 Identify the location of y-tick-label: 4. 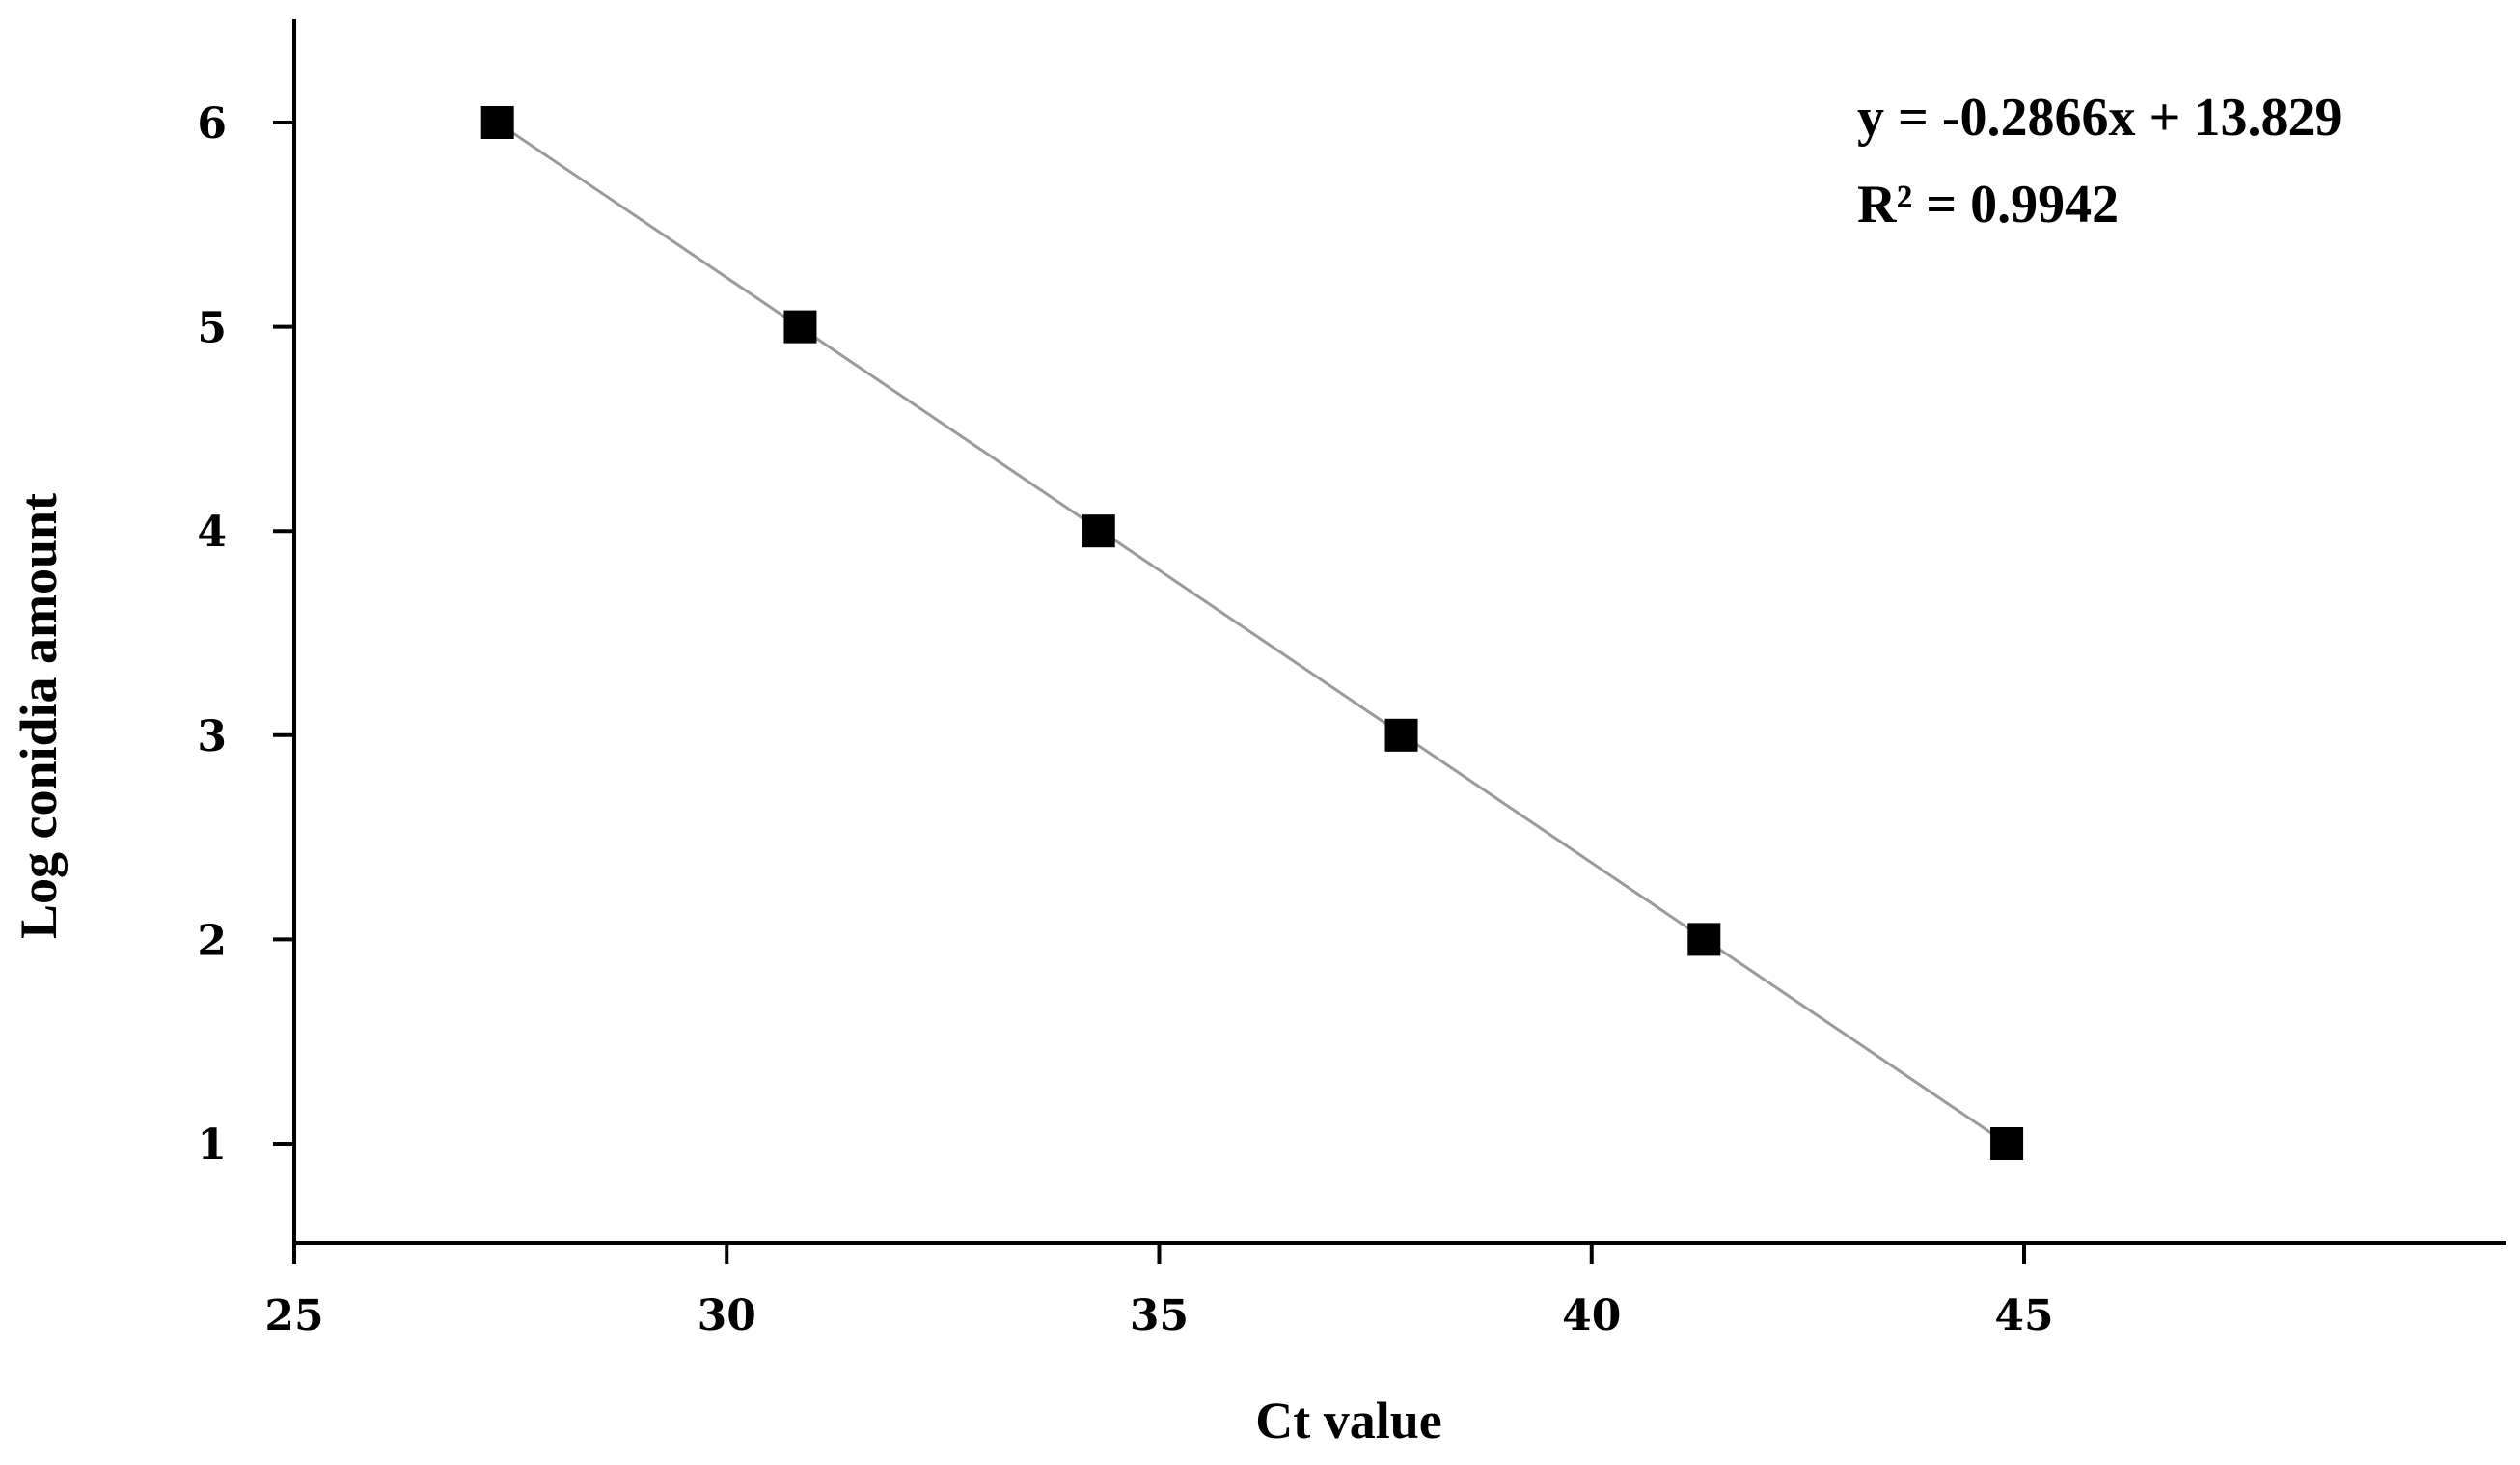
(212, 532).